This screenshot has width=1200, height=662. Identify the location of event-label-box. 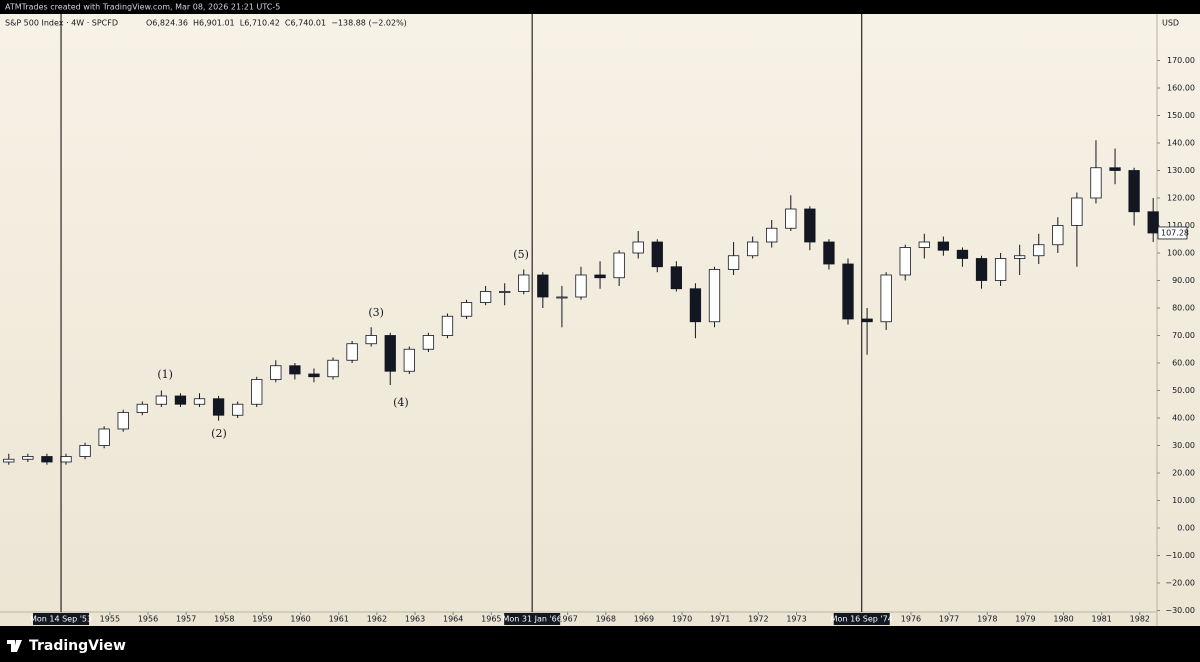
(532, 619).